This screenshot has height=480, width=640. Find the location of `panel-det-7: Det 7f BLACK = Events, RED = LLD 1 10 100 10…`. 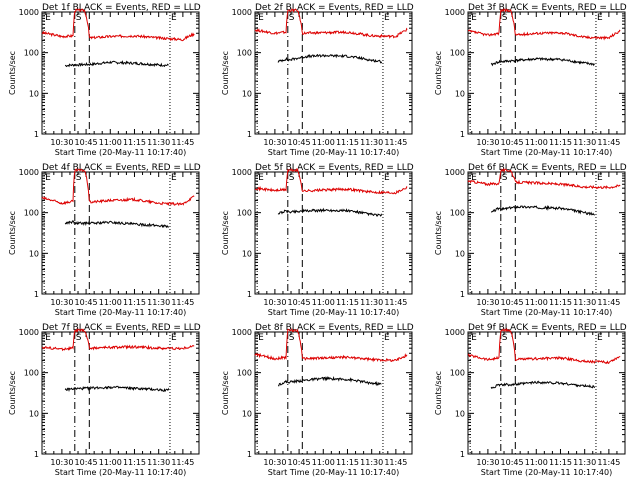

panel-det-7: Det 7f BLACK = Events, RED = LLD 1 10 100 10… is located at coordinates (104, 400).